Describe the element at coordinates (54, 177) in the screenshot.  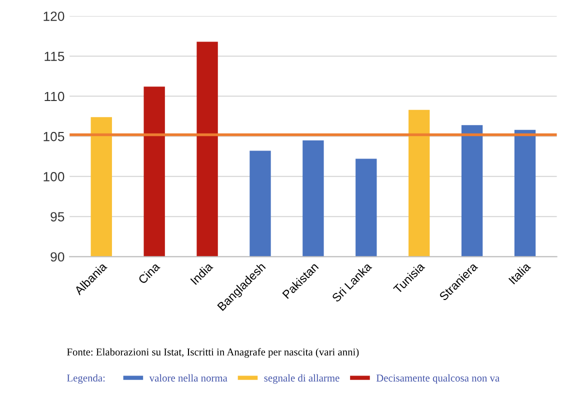
I see `y-tick-label: 100` at that location.